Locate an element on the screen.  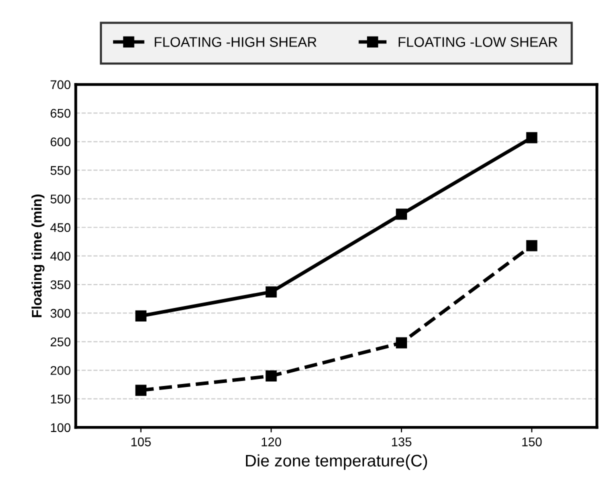
y-tick-label: 700 is located at coordinates (60, 85).